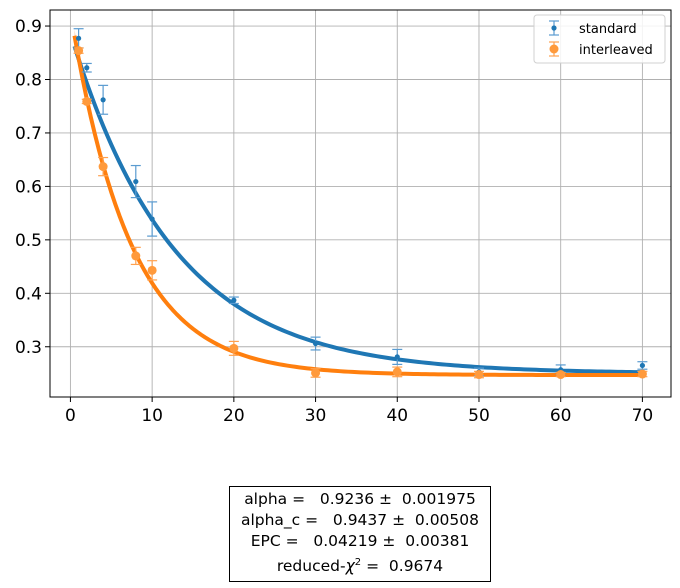  What do you see at coordinates (28, 241) in the screenshot?
I see `y-tick-label: 0.5` at bounding box center [28, 241].